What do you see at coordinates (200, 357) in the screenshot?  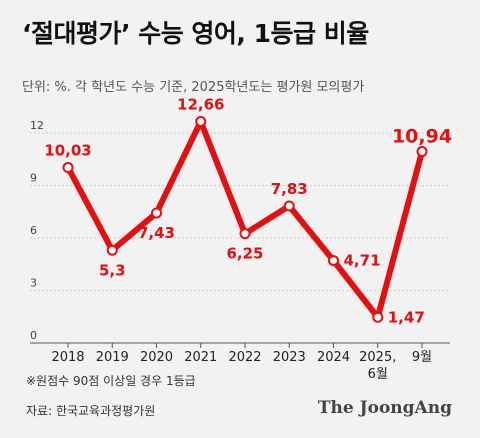 I see `x-tick-label: 2021` at bounding box center [200, 357].